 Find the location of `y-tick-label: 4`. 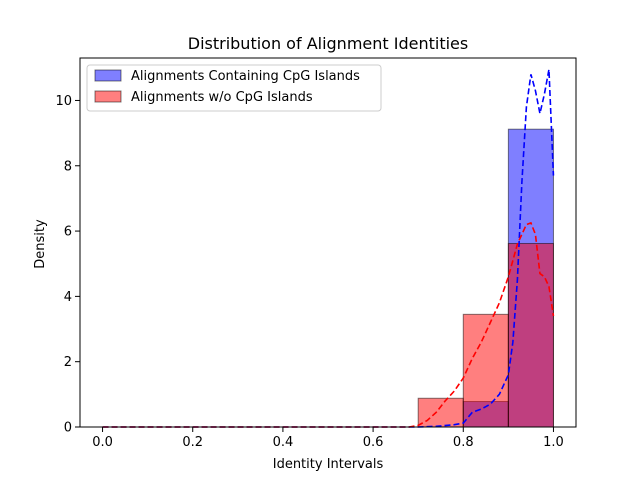

y-tick-label: 4 is located at coordinates (68, 297).